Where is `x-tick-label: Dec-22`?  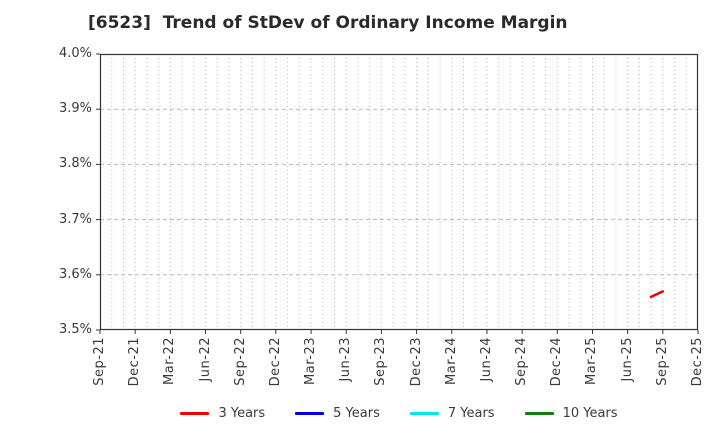
x-tick-label: Dec-22 is located at coordinates (275, 362).